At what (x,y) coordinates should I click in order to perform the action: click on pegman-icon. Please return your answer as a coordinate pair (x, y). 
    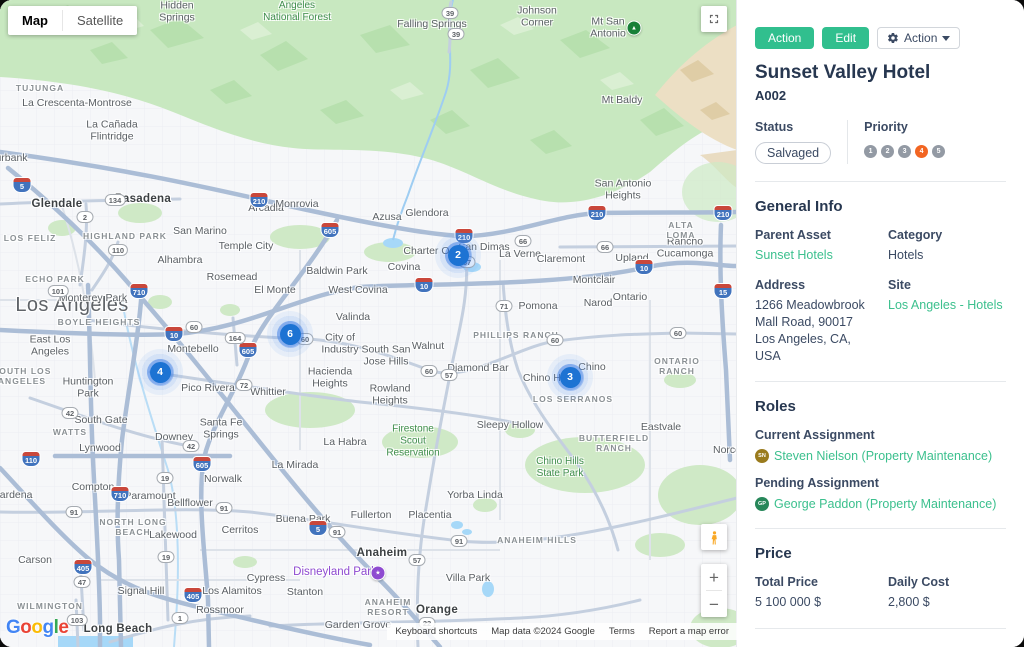
    Looking at the image, I should click on (714, 537).